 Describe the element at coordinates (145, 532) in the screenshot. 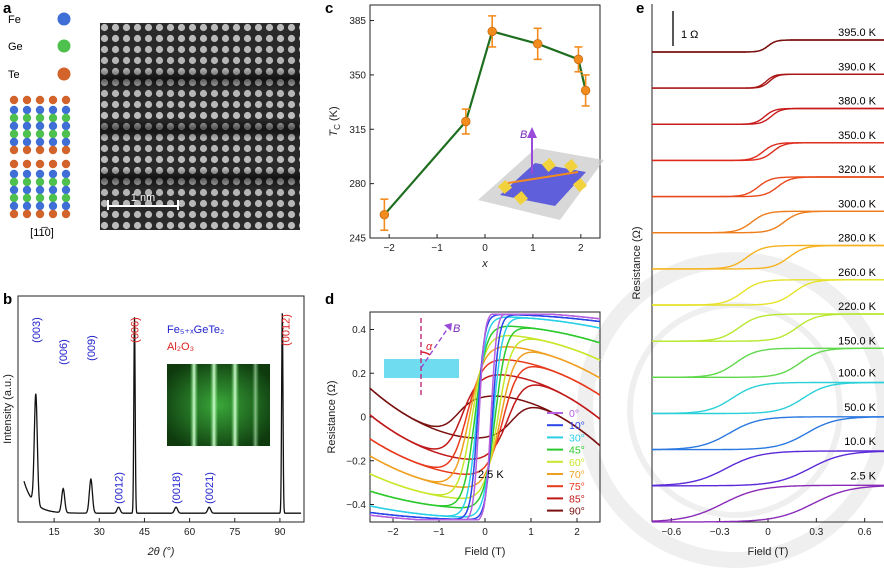

I see `x-tick-label: 45` at that location.